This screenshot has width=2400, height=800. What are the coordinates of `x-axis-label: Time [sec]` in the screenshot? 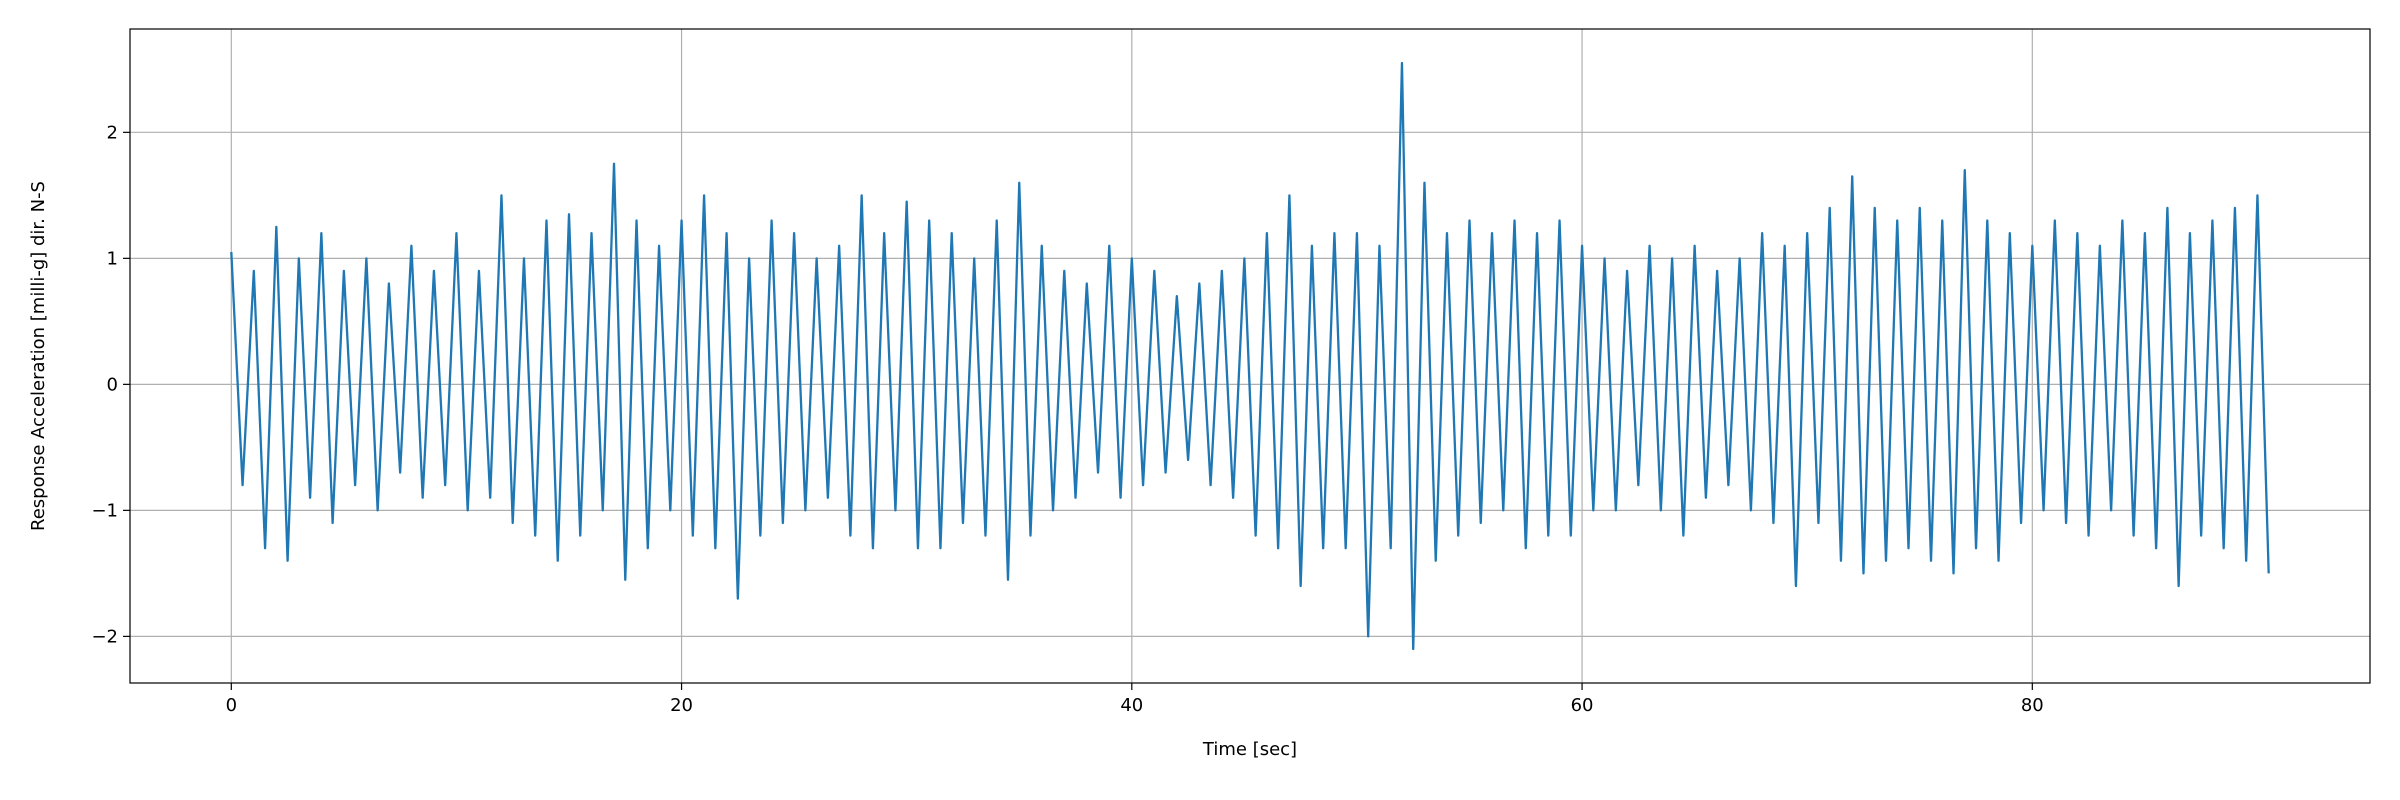 It's located at (1249, 749).